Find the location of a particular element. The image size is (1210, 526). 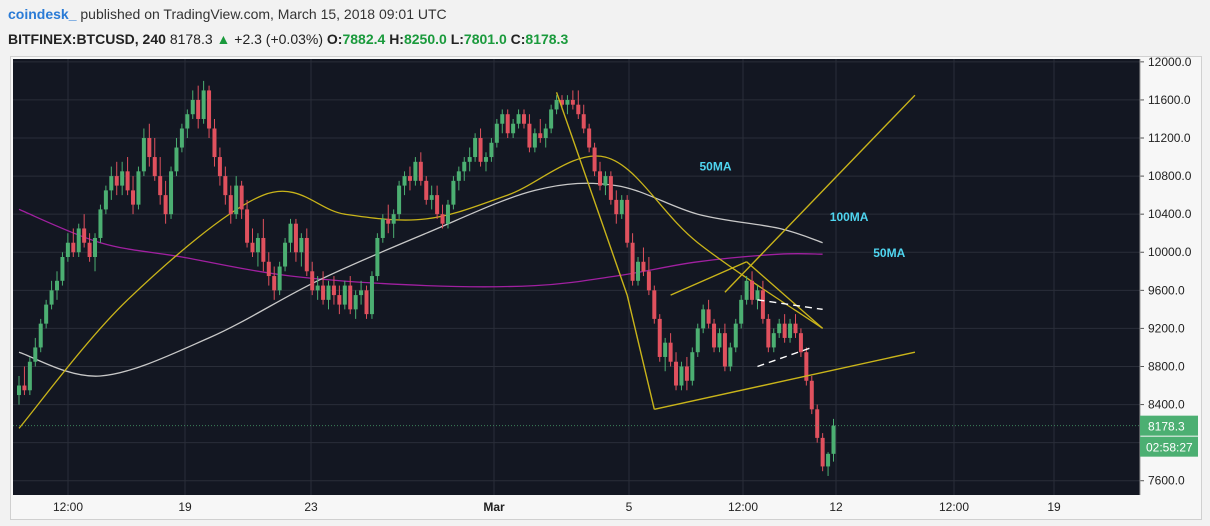

price-tag: 8178.3 is located at coordinates (1166, 427).